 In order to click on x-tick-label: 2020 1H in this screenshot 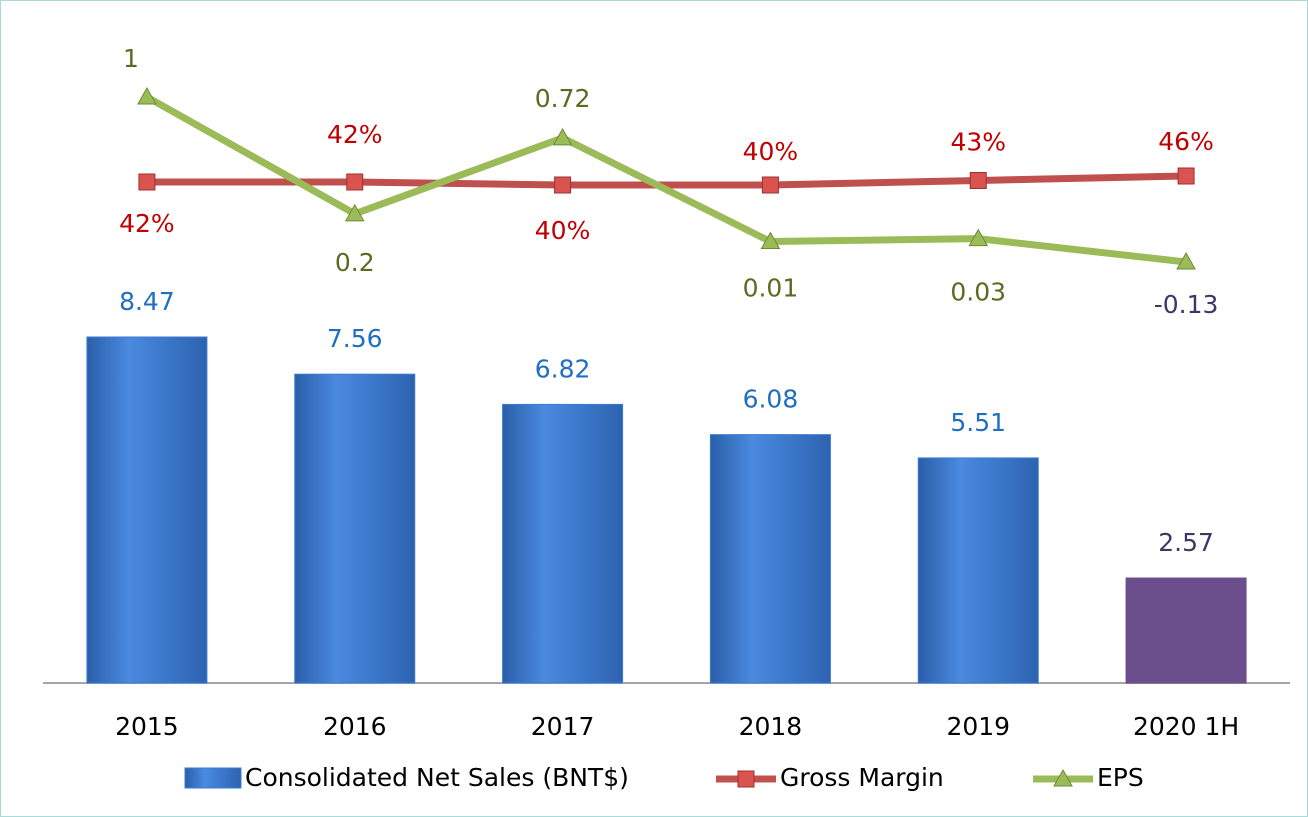, I will do `click(1186, 726)`.